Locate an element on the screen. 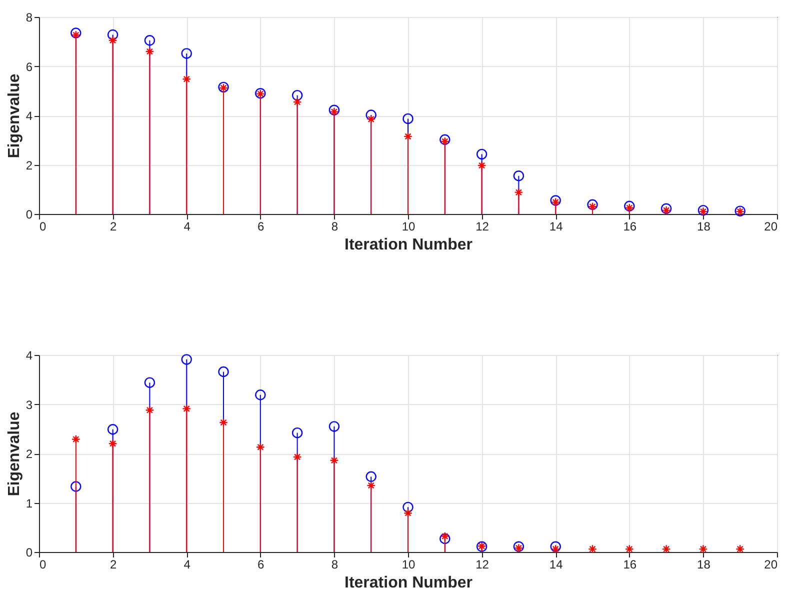 The height and width of the screenshot is (607, 802). y-tick-label: 8 is located at coordinates (29, 17).